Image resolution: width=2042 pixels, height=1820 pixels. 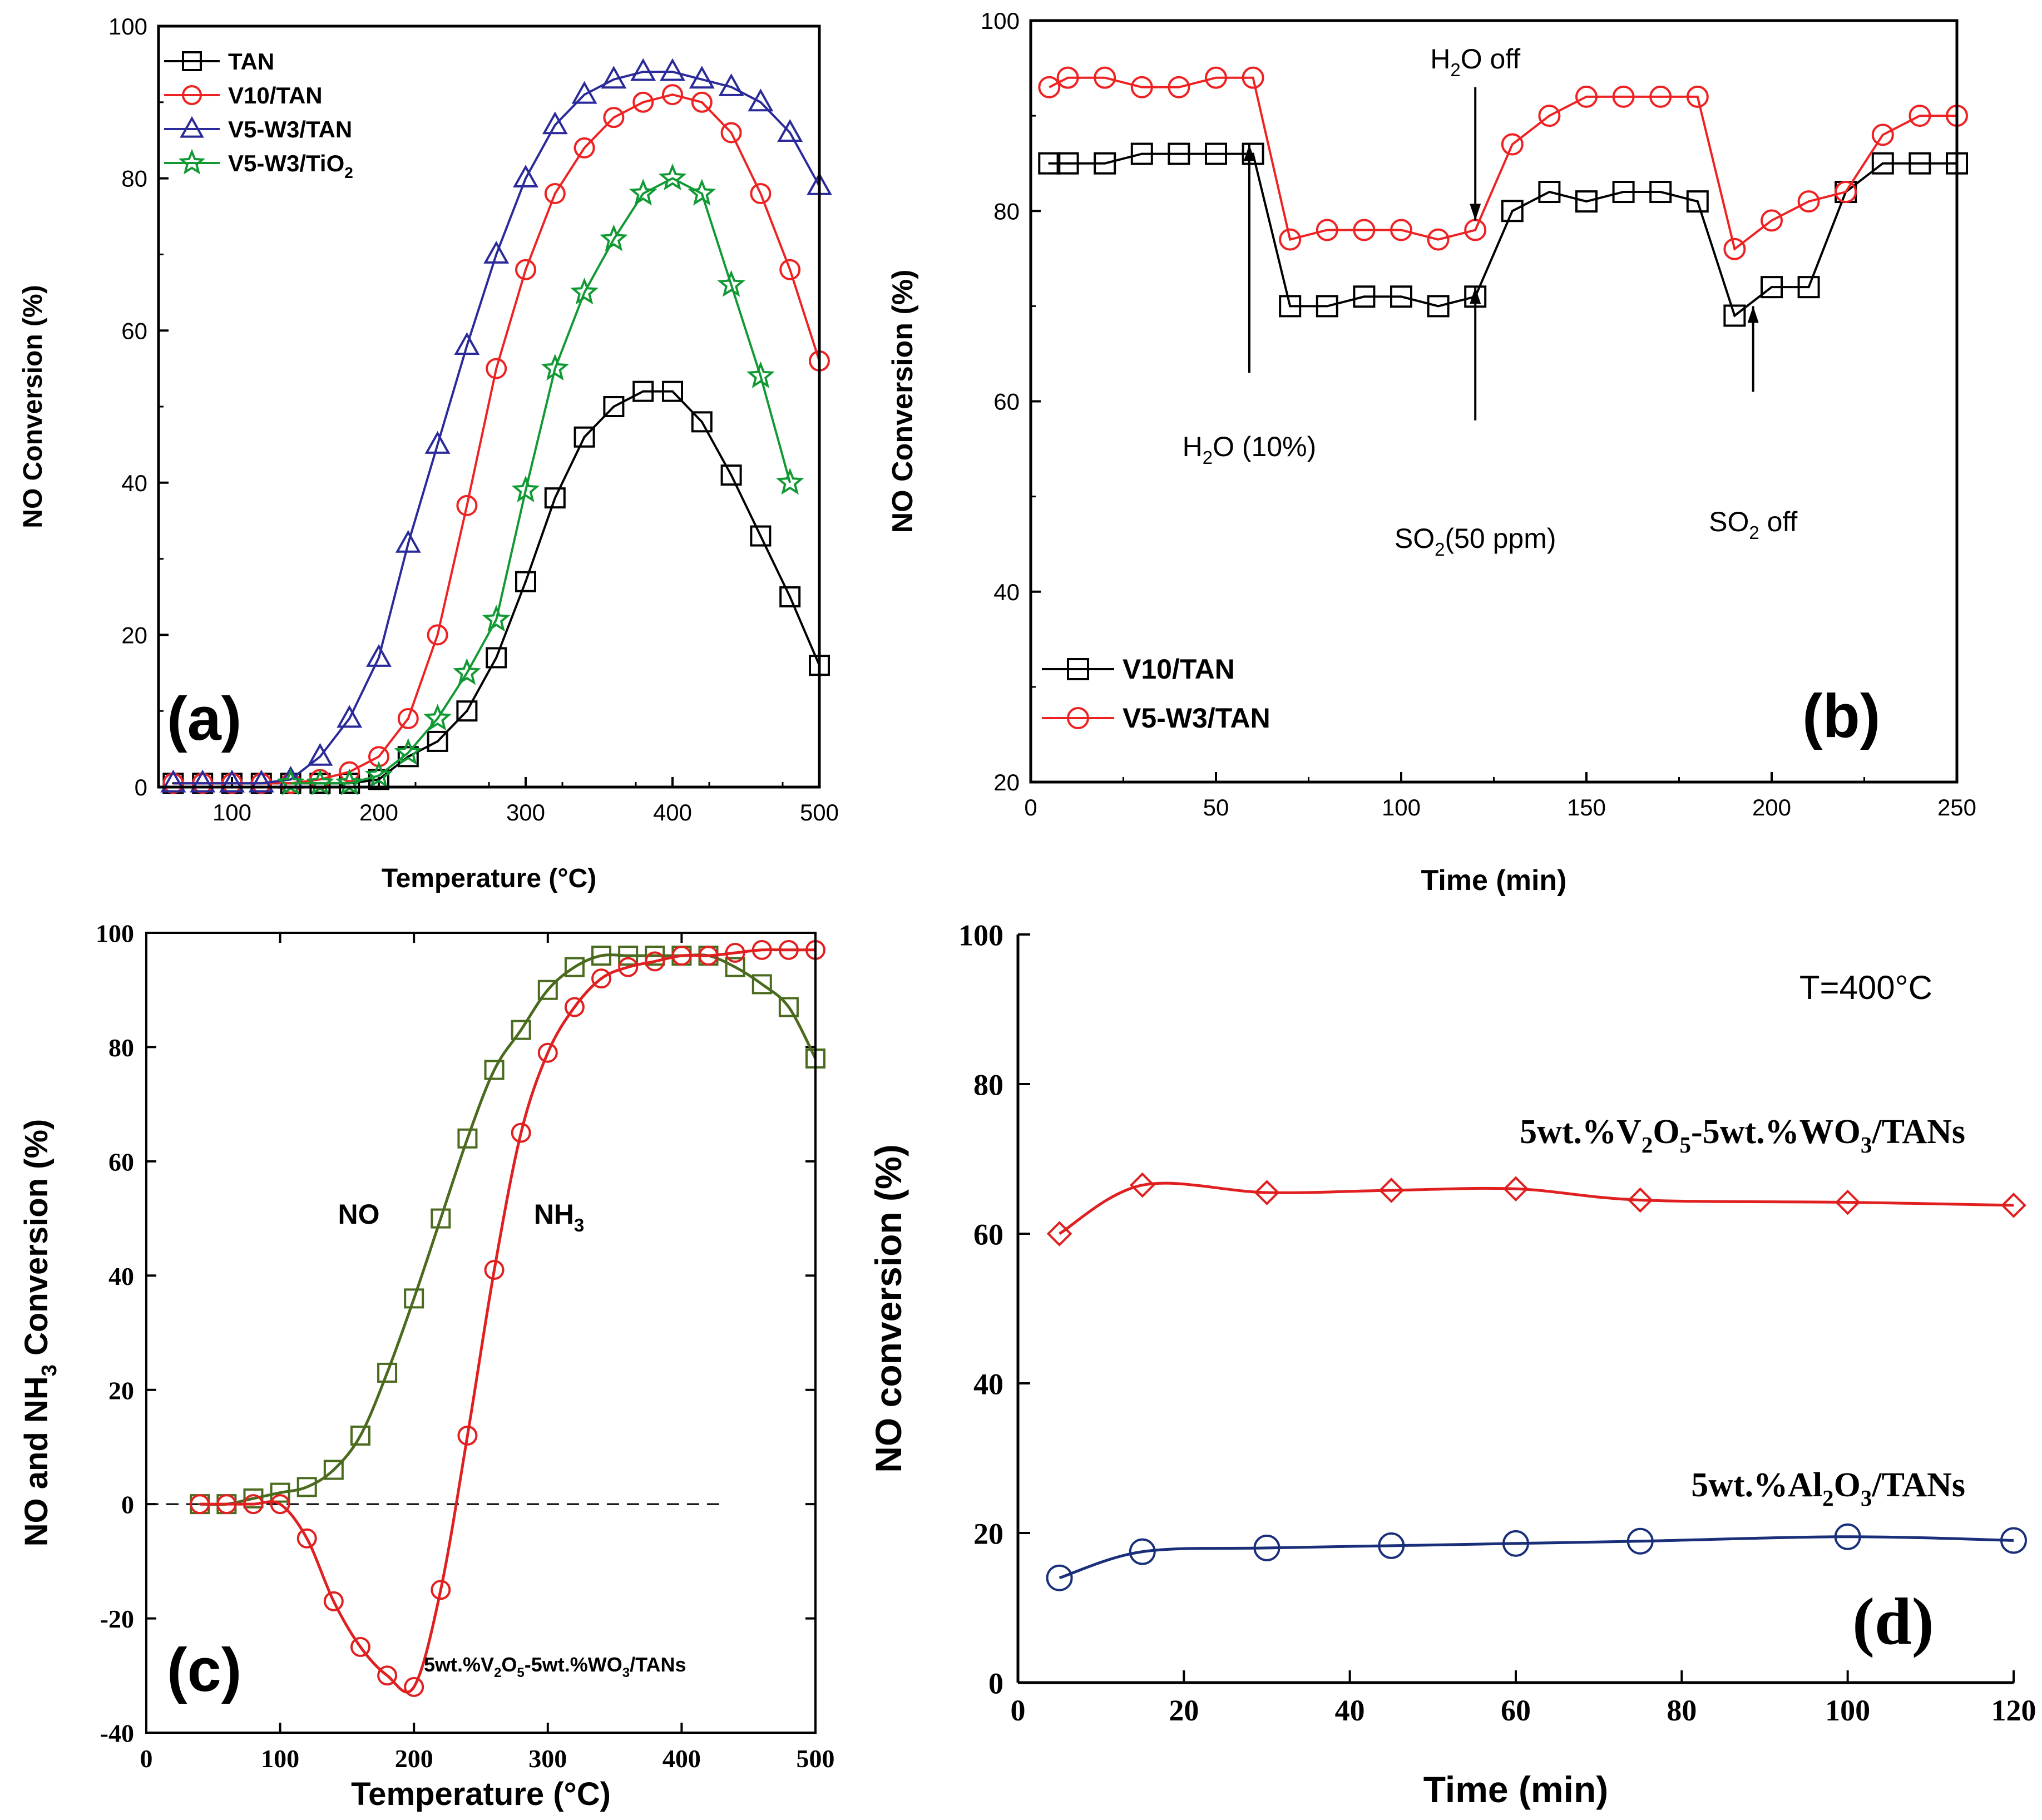 I want to click on legend-label: TAN, so click(x=251, y=61).